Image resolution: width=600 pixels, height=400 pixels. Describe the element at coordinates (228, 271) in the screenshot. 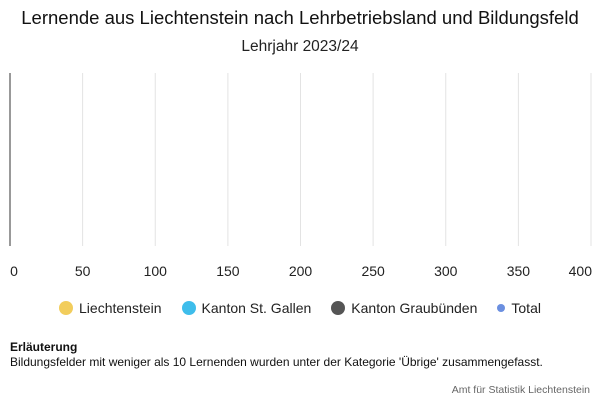

I see `x-tick-label: 150` at that location.